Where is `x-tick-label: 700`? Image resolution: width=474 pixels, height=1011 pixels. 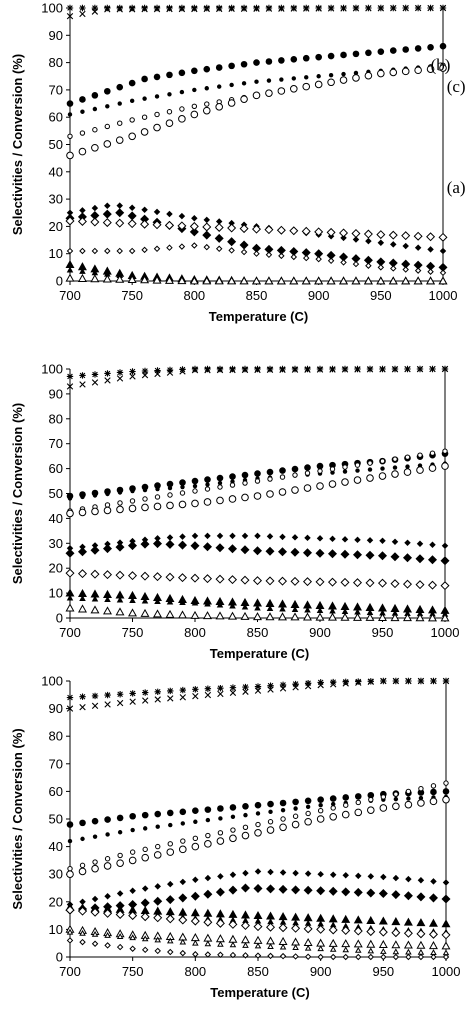
x-tick-label: 700 is located at coordinates (70, 971).